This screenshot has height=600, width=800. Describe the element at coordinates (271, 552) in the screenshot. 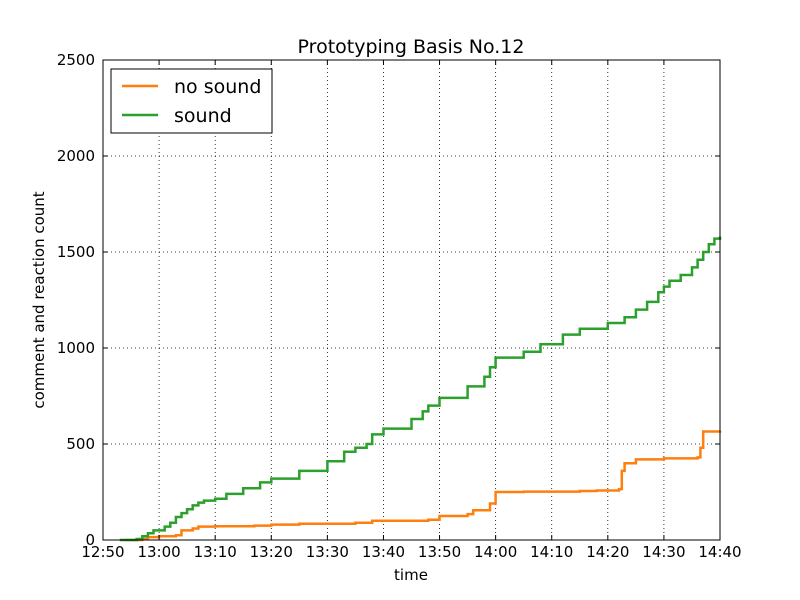

I see `x-tick-label: 13:20` at that location.